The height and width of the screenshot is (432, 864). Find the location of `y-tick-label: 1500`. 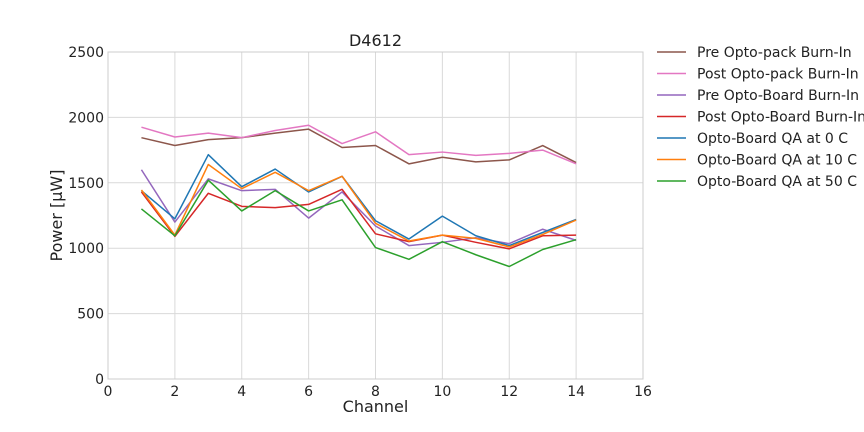

y-tick-label: 1500 is located at coordinates (86, 184).